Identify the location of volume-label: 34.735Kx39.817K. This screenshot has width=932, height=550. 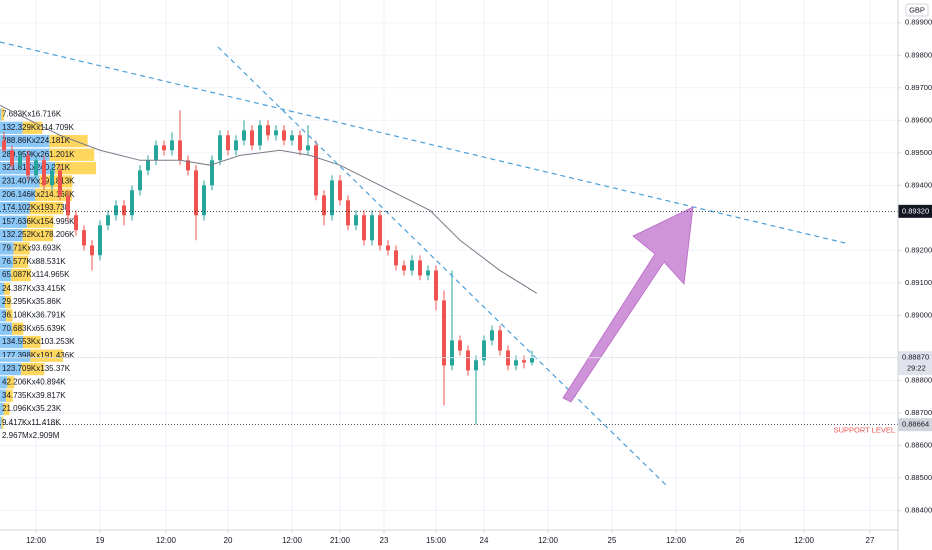
(34, 395).